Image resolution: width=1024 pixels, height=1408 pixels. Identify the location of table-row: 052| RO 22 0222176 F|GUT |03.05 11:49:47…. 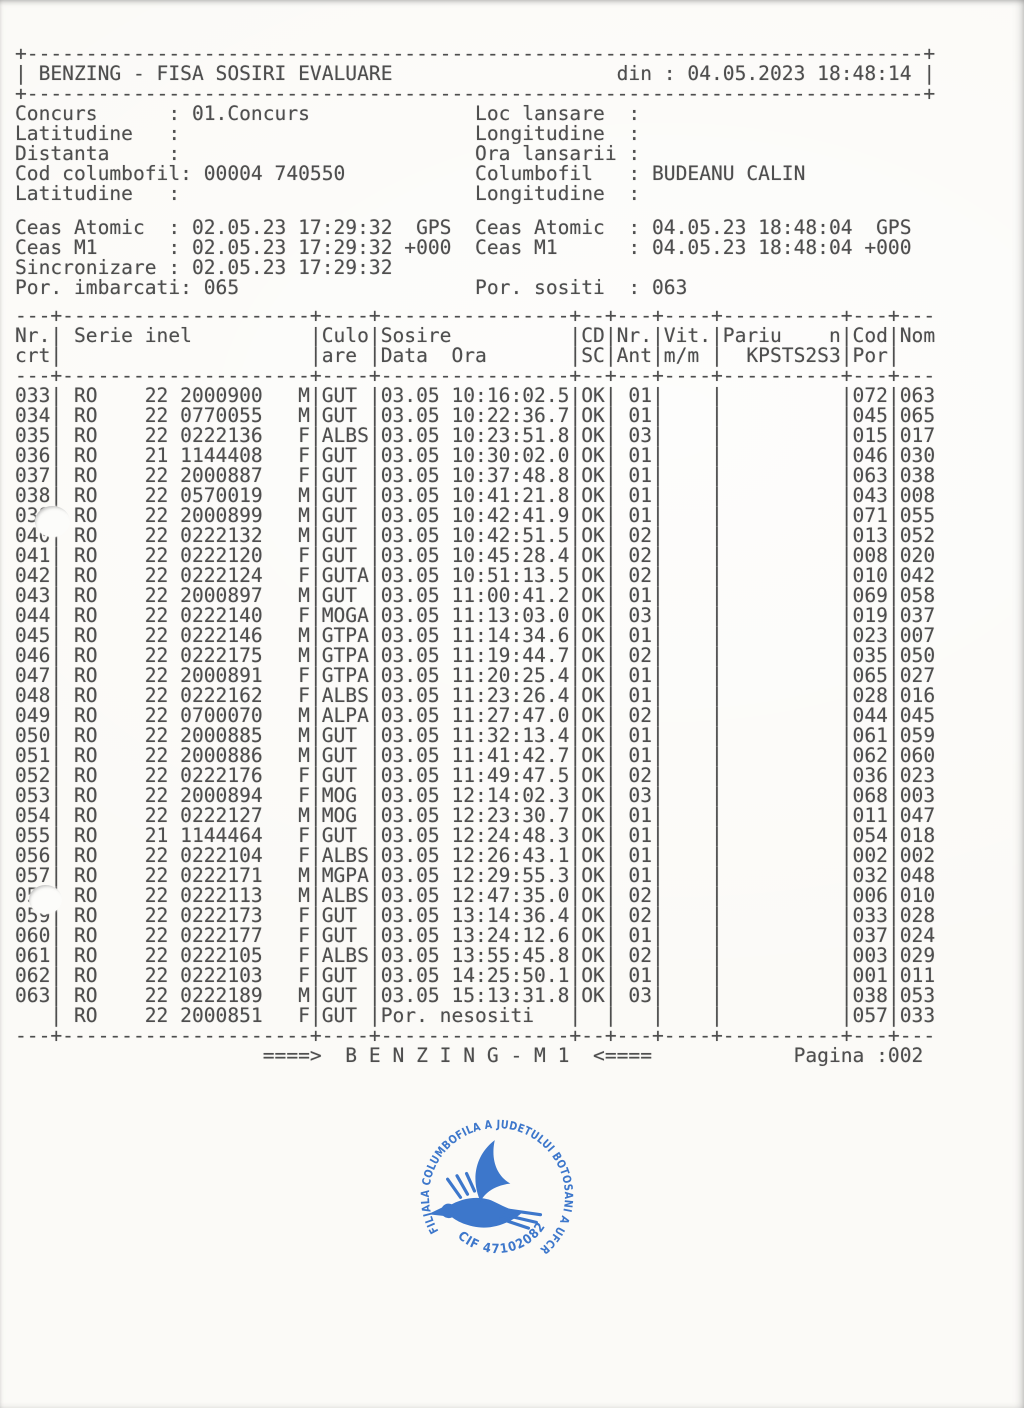
(475, 775).